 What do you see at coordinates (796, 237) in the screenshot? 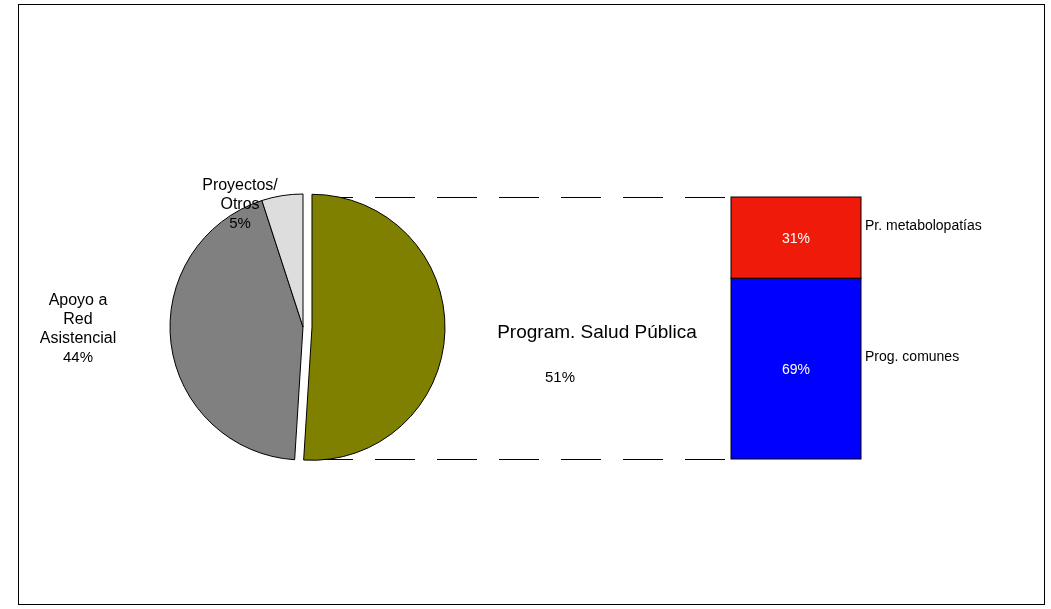
I see `data-label: 31%` at bounding box center [796, 237].